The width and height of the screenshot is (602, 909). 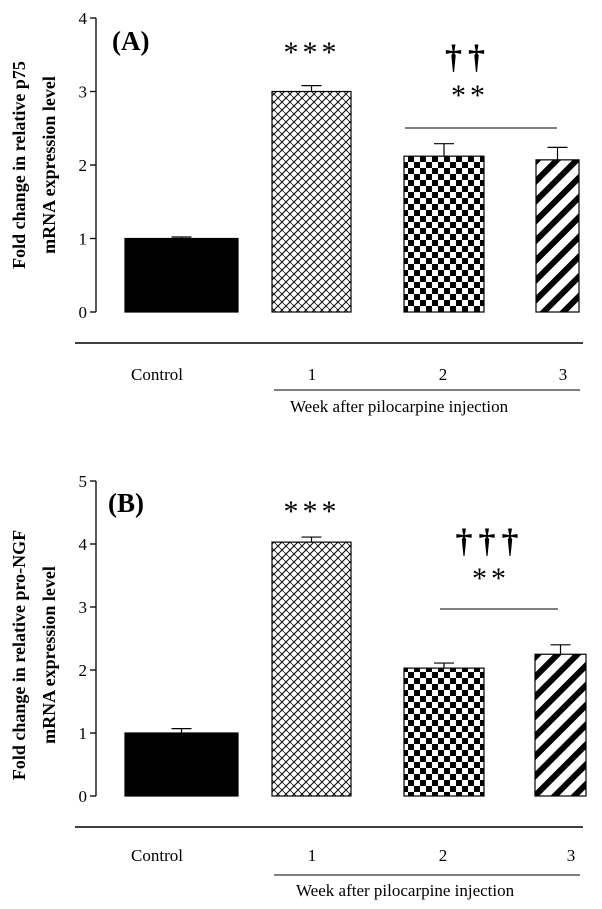 I want to click on y-axis-title-line1: Fold change in relative pro-NGF, so click(x=19, y=655).